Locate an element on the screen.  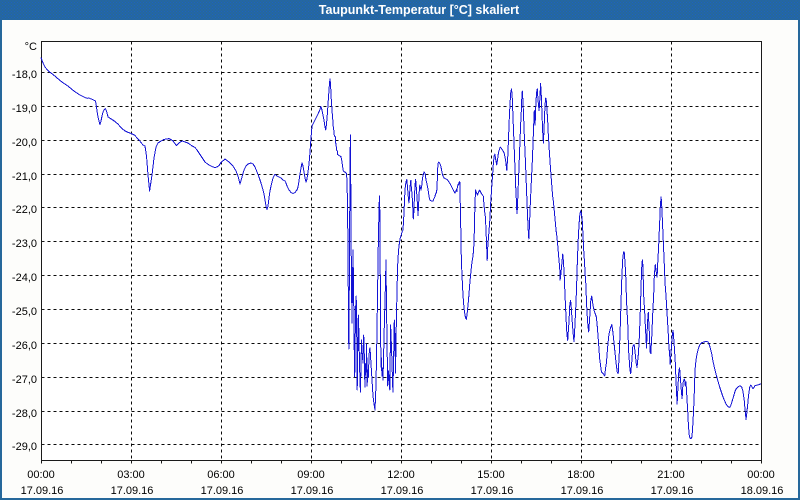
svg-text: 15:00 is located at coordinates (491, 475).